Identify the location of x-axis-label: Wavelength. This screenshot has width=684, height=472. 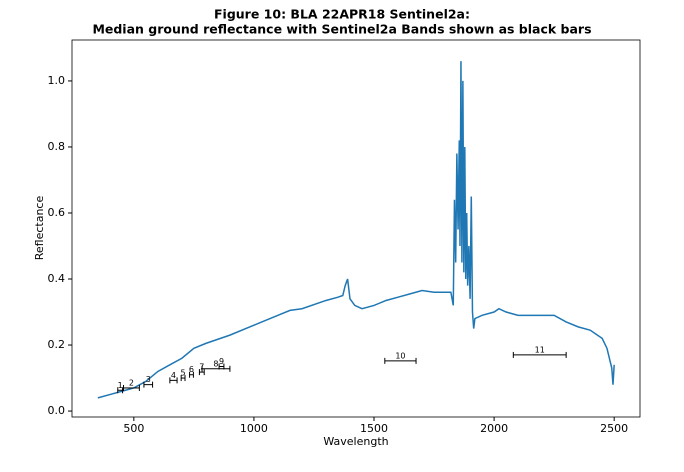
(355, 441).